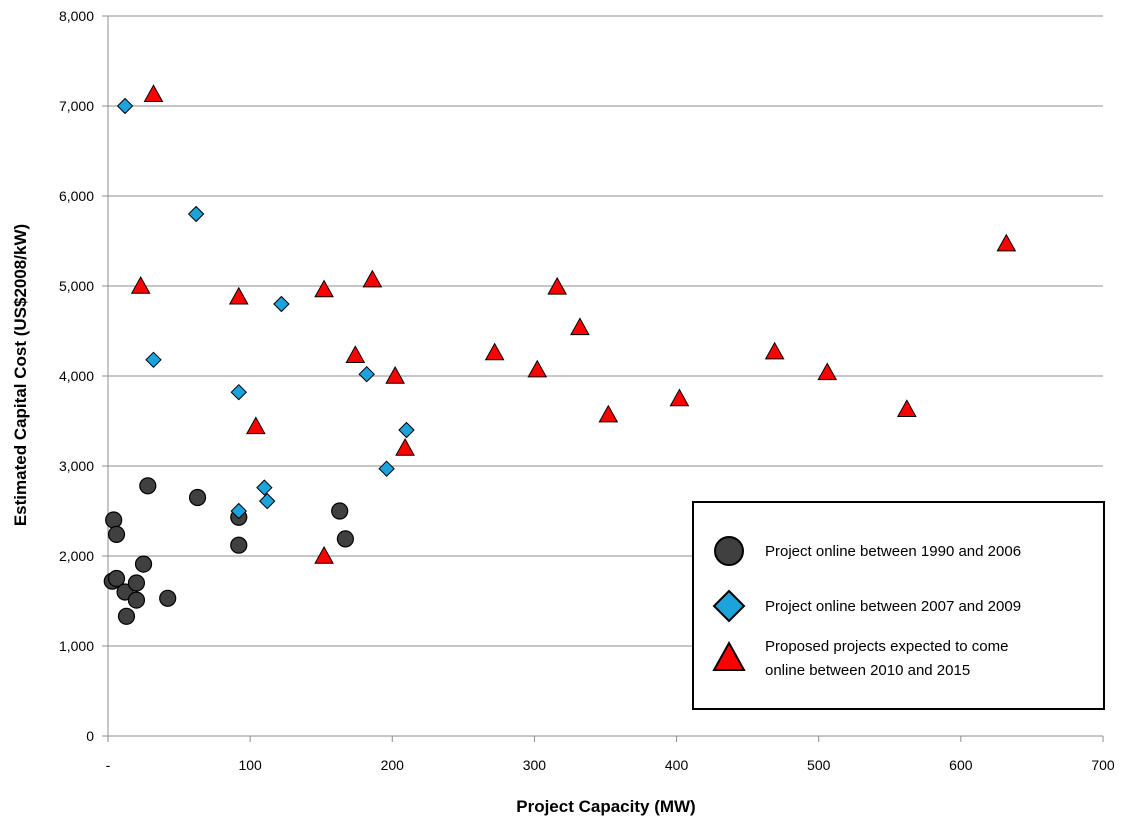 This screenshot has width=1122, height=820. I want to click on legend-triangle-marker, so click(729, 655).